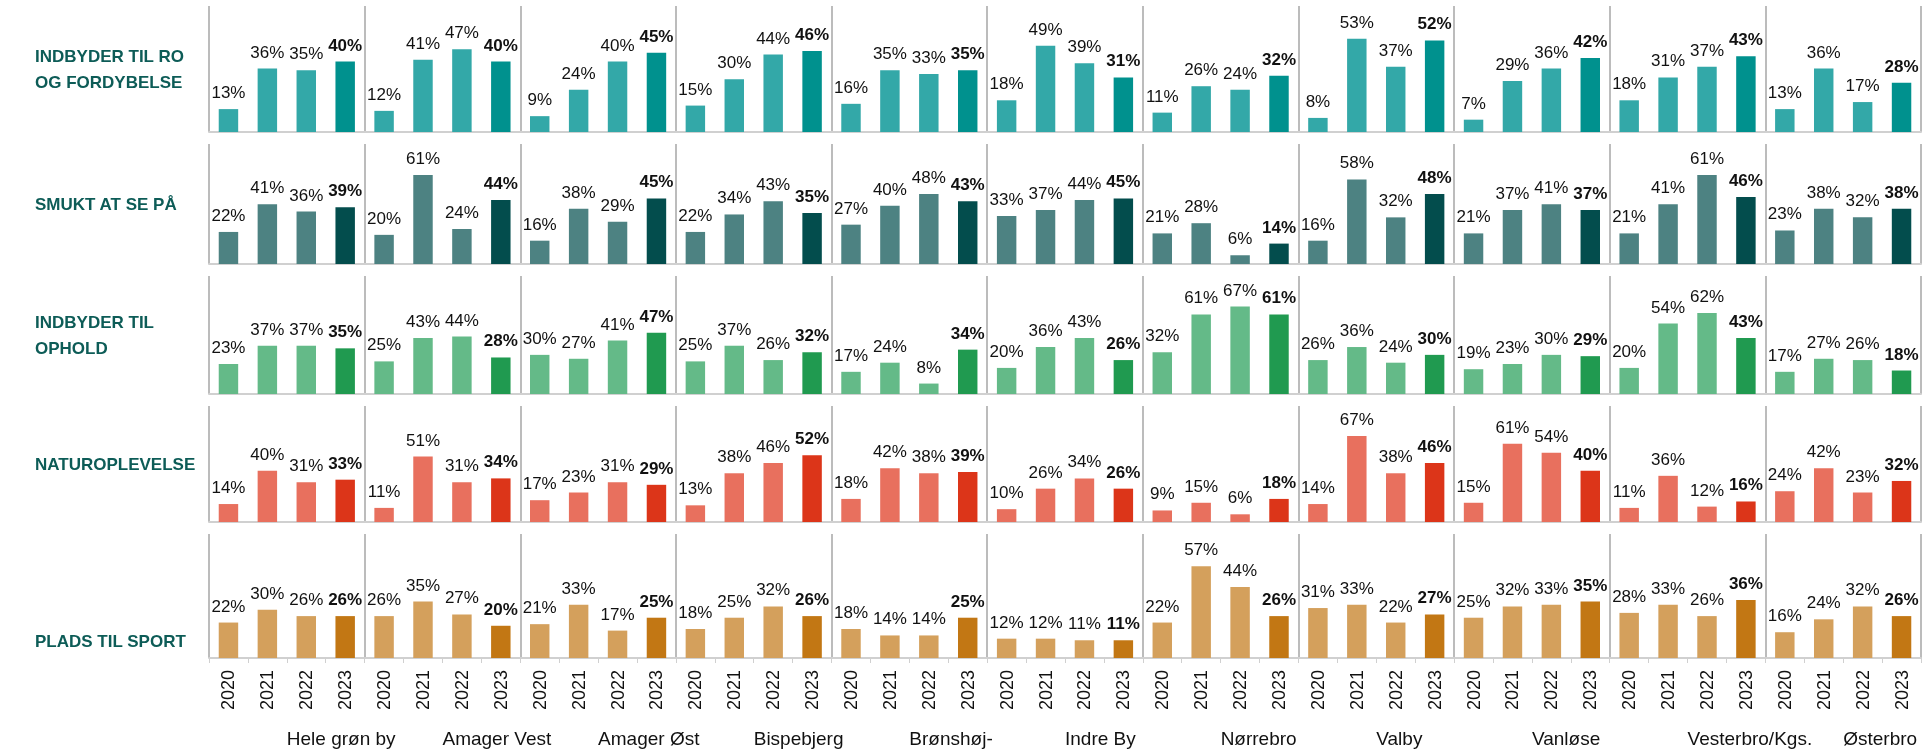 This screenshot has width=1927, height=754. What do you see at coordinates (617, 205) in the screenshot?
I see `data-label: 29%` at bounding box center [617, 205].